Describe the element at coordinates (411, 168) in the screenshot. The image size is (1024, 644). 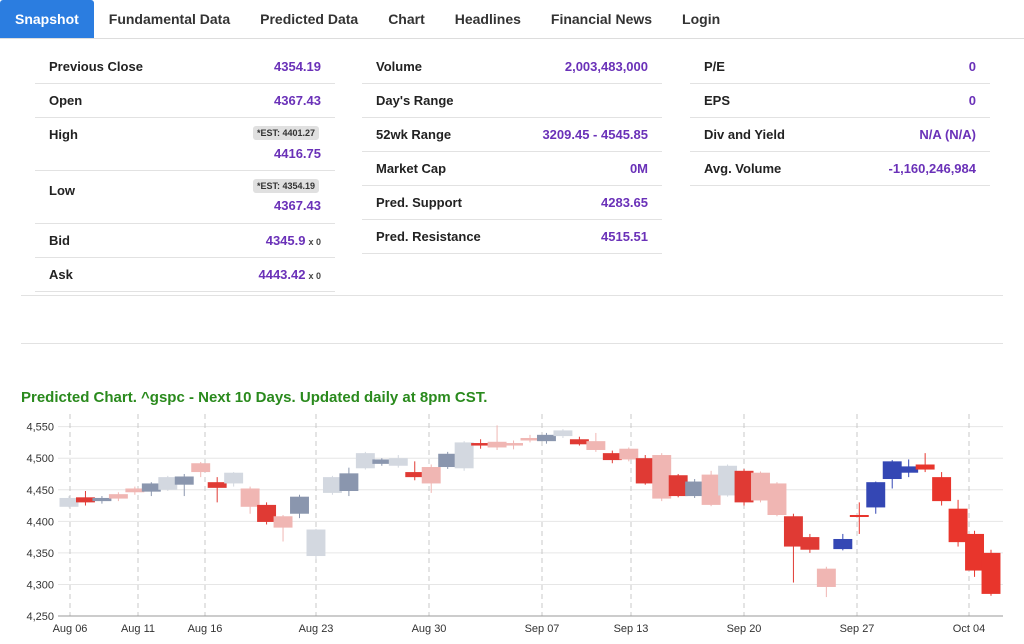
I see `market-cap-label: Market Cap` at that location.